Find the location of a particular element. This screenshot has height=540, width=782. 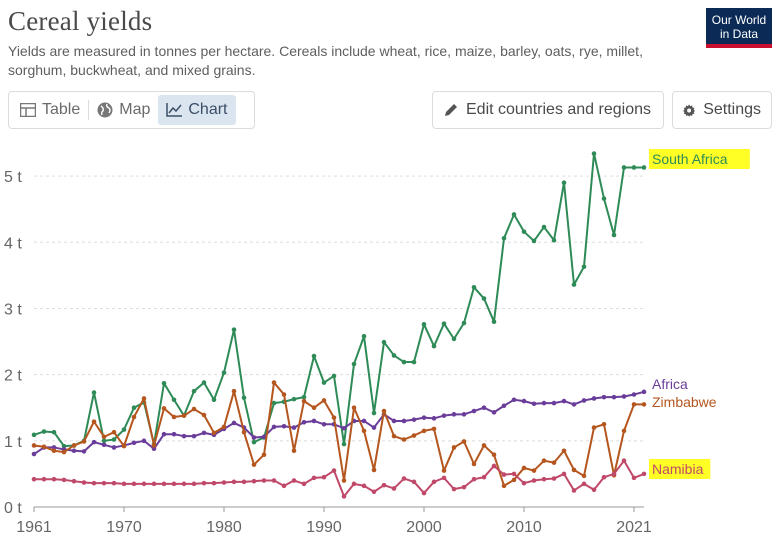

logo-red-bar is located at coordinates (739, 46).